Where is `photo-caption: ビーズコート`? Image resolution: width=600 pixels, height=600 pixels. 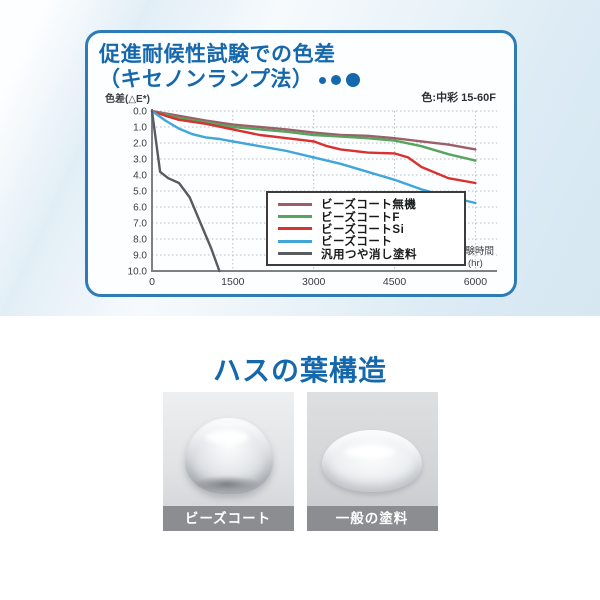 photo-caption: ビーズコート is located at coordinates (228, 518).